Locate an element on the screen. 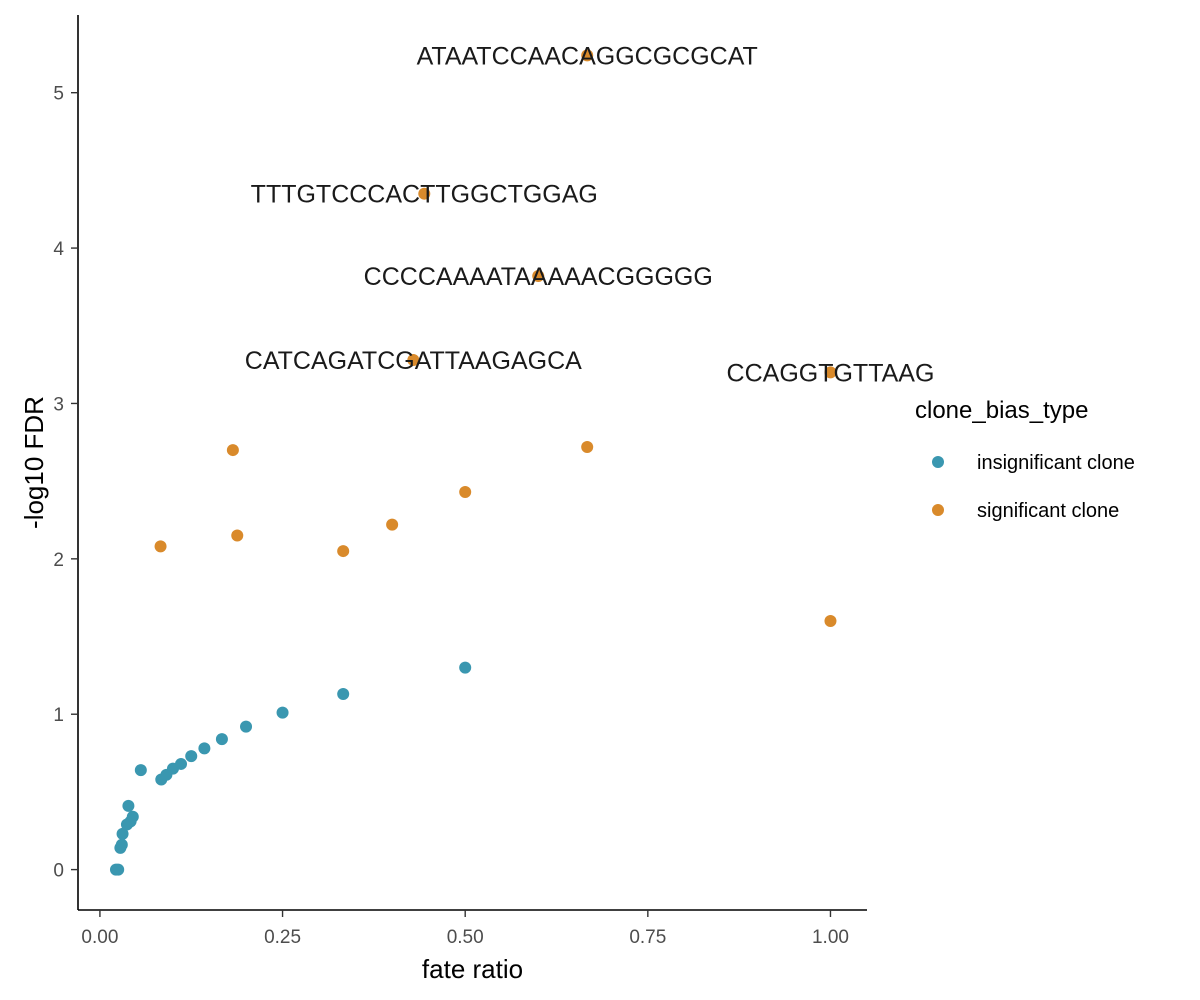 This screenshot has height=1000, width=1200. point-label: CATCAGATCGATTAAGAGCA is located at coordinates (413, 361).